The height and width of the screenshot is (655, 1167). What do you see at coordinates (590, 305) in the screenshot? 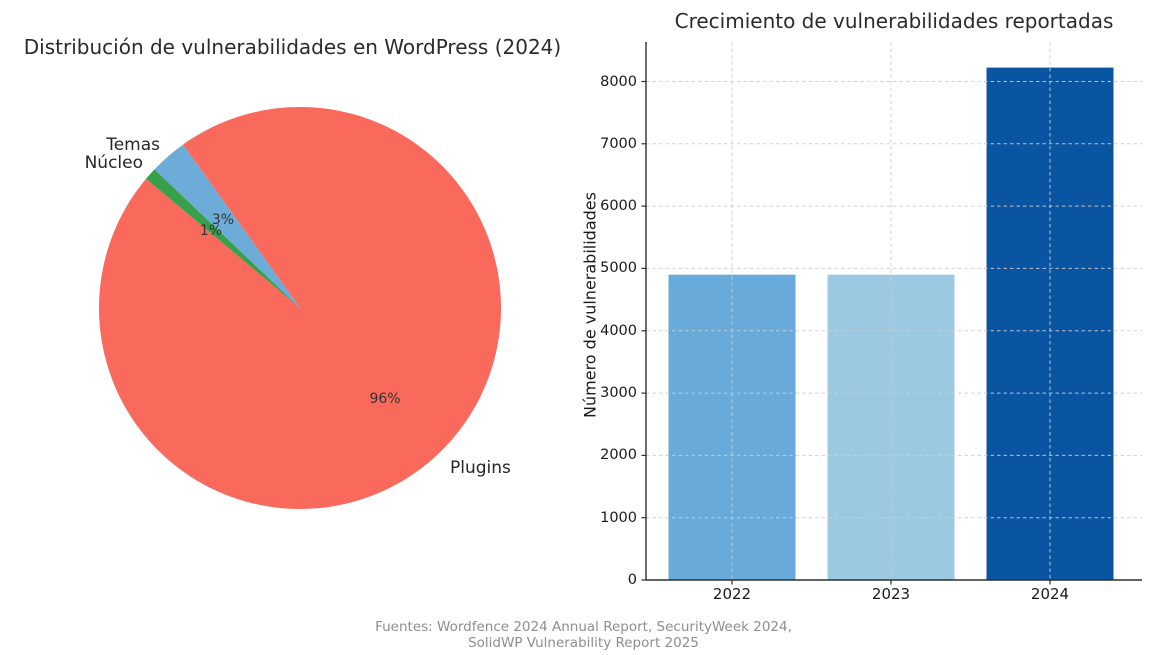
I see `bar-chart-y-axis-label: Número de vulnerabilidades` at bounding box center [590, 305].